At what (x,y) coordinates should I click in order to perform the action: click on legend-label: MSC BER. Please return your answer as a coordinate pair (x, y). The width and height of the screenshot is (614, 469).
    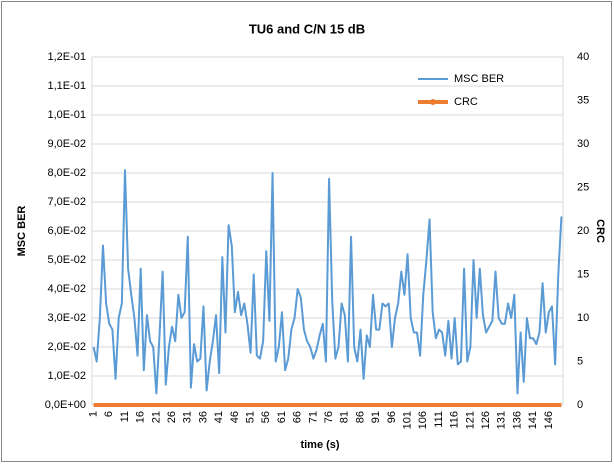
    Looking at the image, I should click on (479, 79).